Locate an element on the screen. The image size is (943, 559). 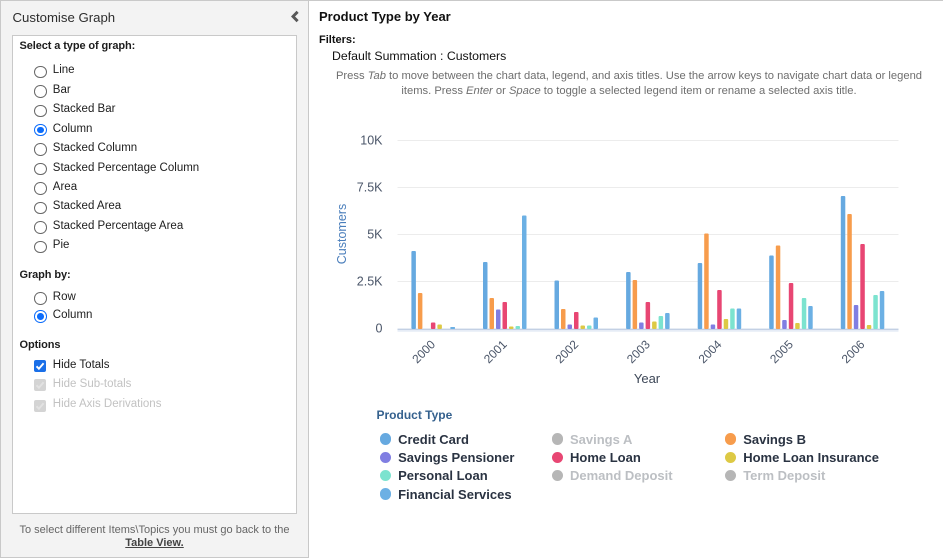
svg-text: Customers is located at coordinates (342, 234).